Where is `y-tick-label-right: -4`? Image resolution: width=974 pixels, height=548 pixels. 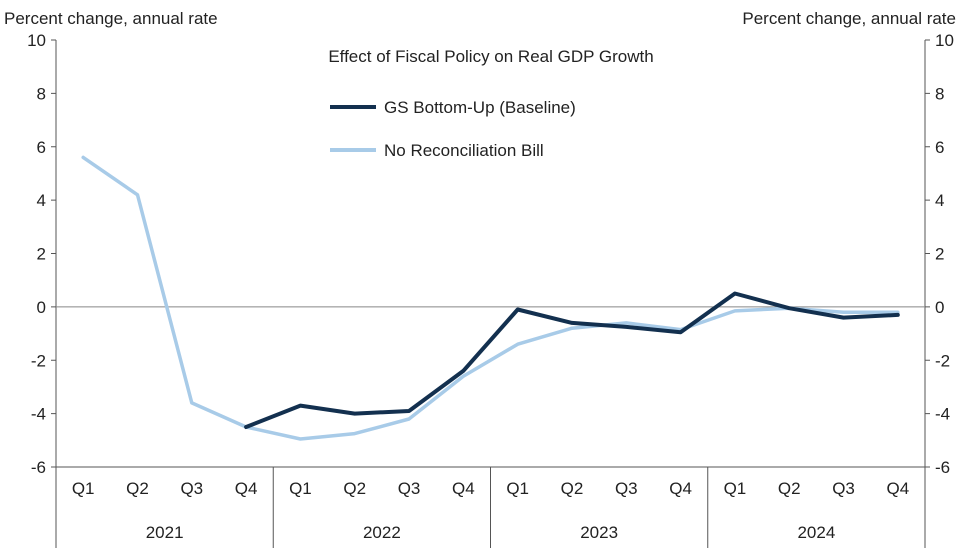 y-tick-label-right: -4 is located at coordinates (942, 414).